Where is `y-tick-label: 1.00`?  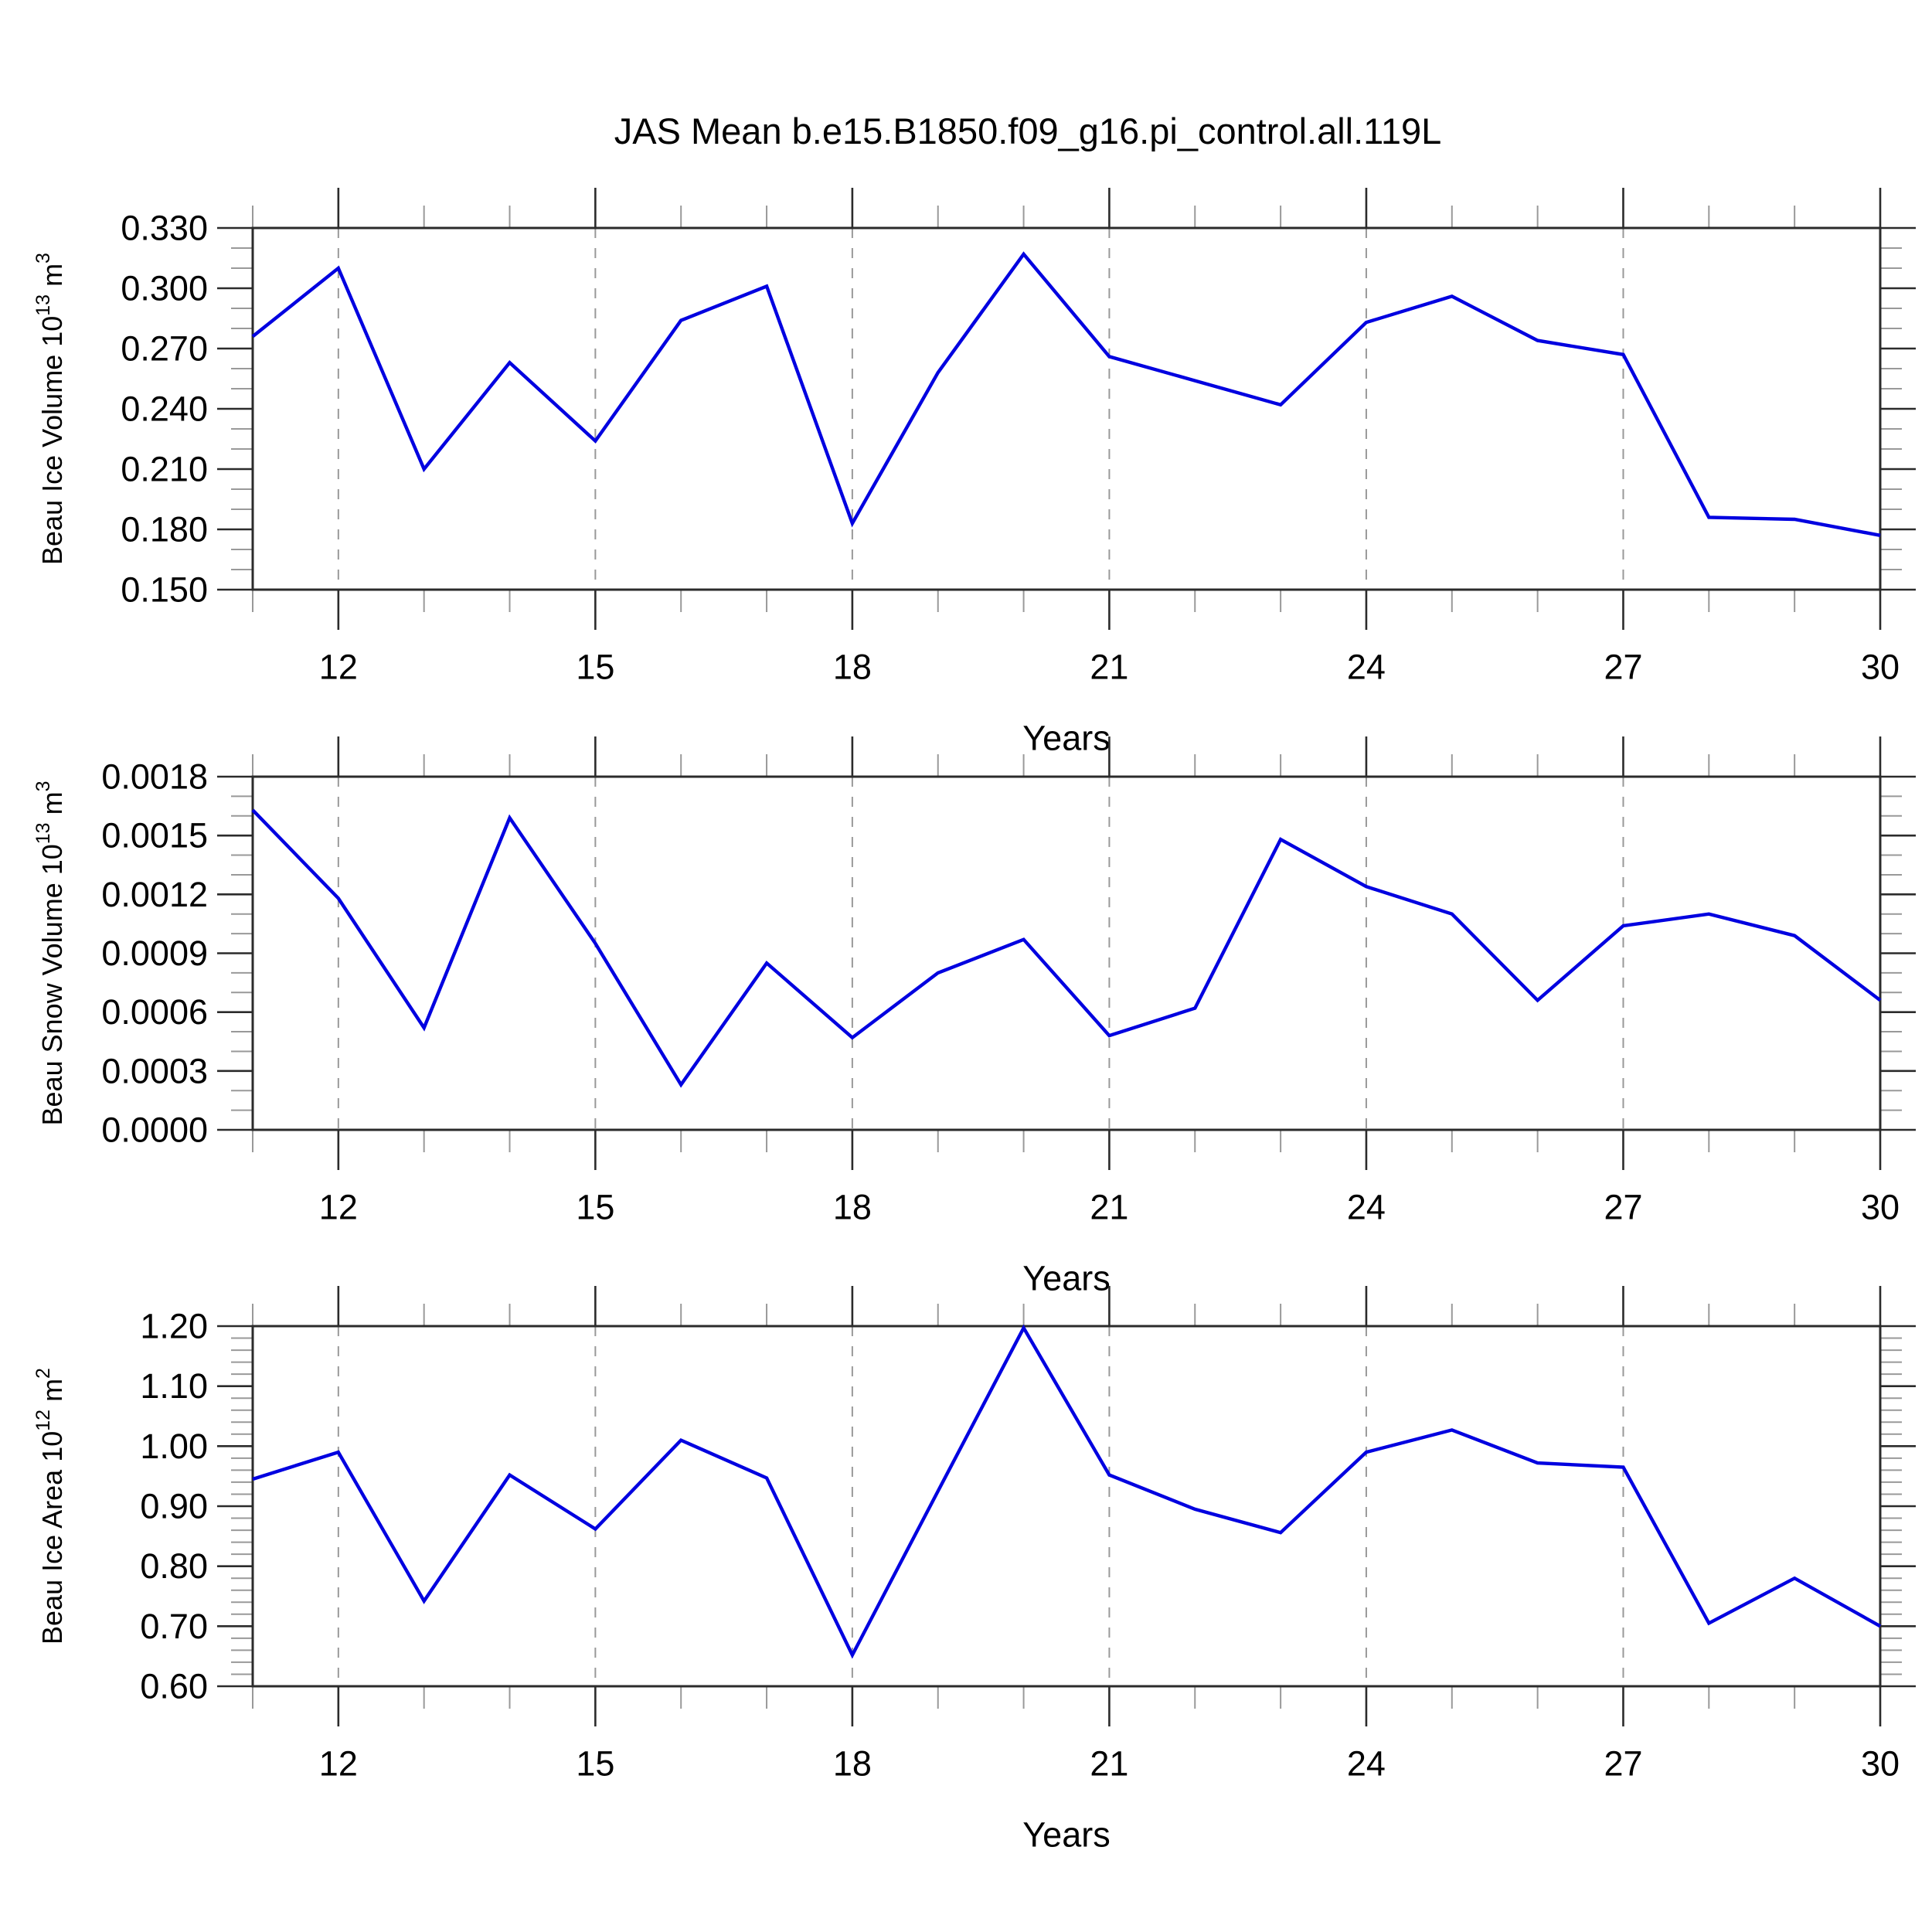 y-tick-label: 1.00 is located at coordinates (174, 1447).